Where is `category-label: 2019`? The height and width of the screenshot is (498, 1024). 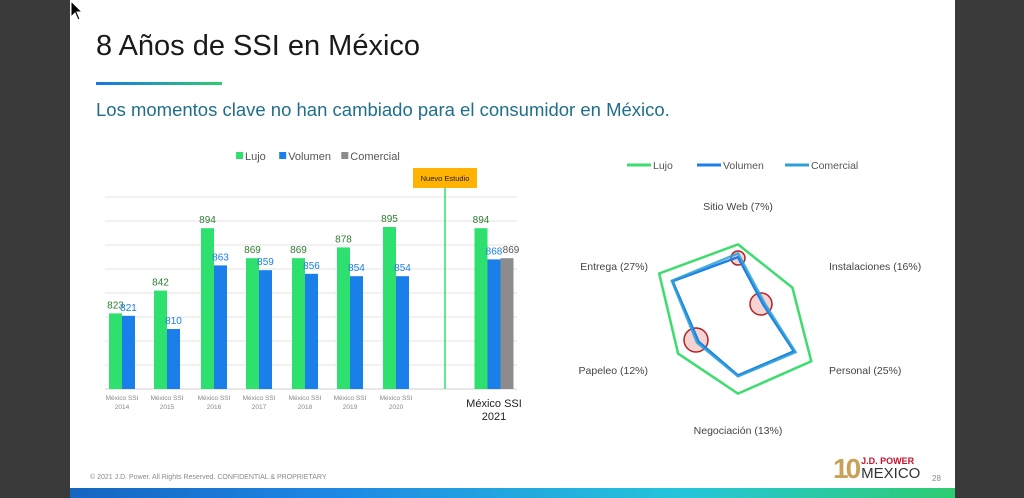
category-label: 2019 is located at coordinates (350, 407).